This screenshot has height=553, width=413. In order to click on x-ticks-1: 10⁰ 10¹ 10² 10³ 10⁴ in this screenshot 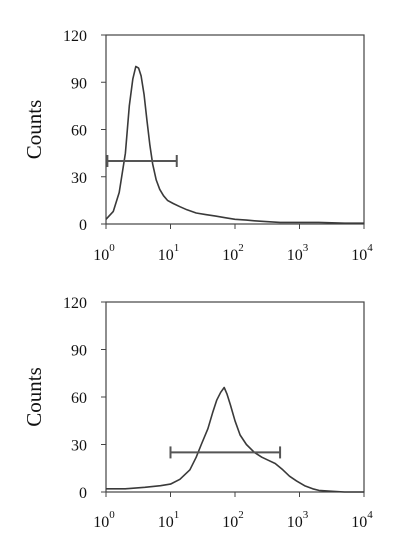, I will do `click(233, 244)`.